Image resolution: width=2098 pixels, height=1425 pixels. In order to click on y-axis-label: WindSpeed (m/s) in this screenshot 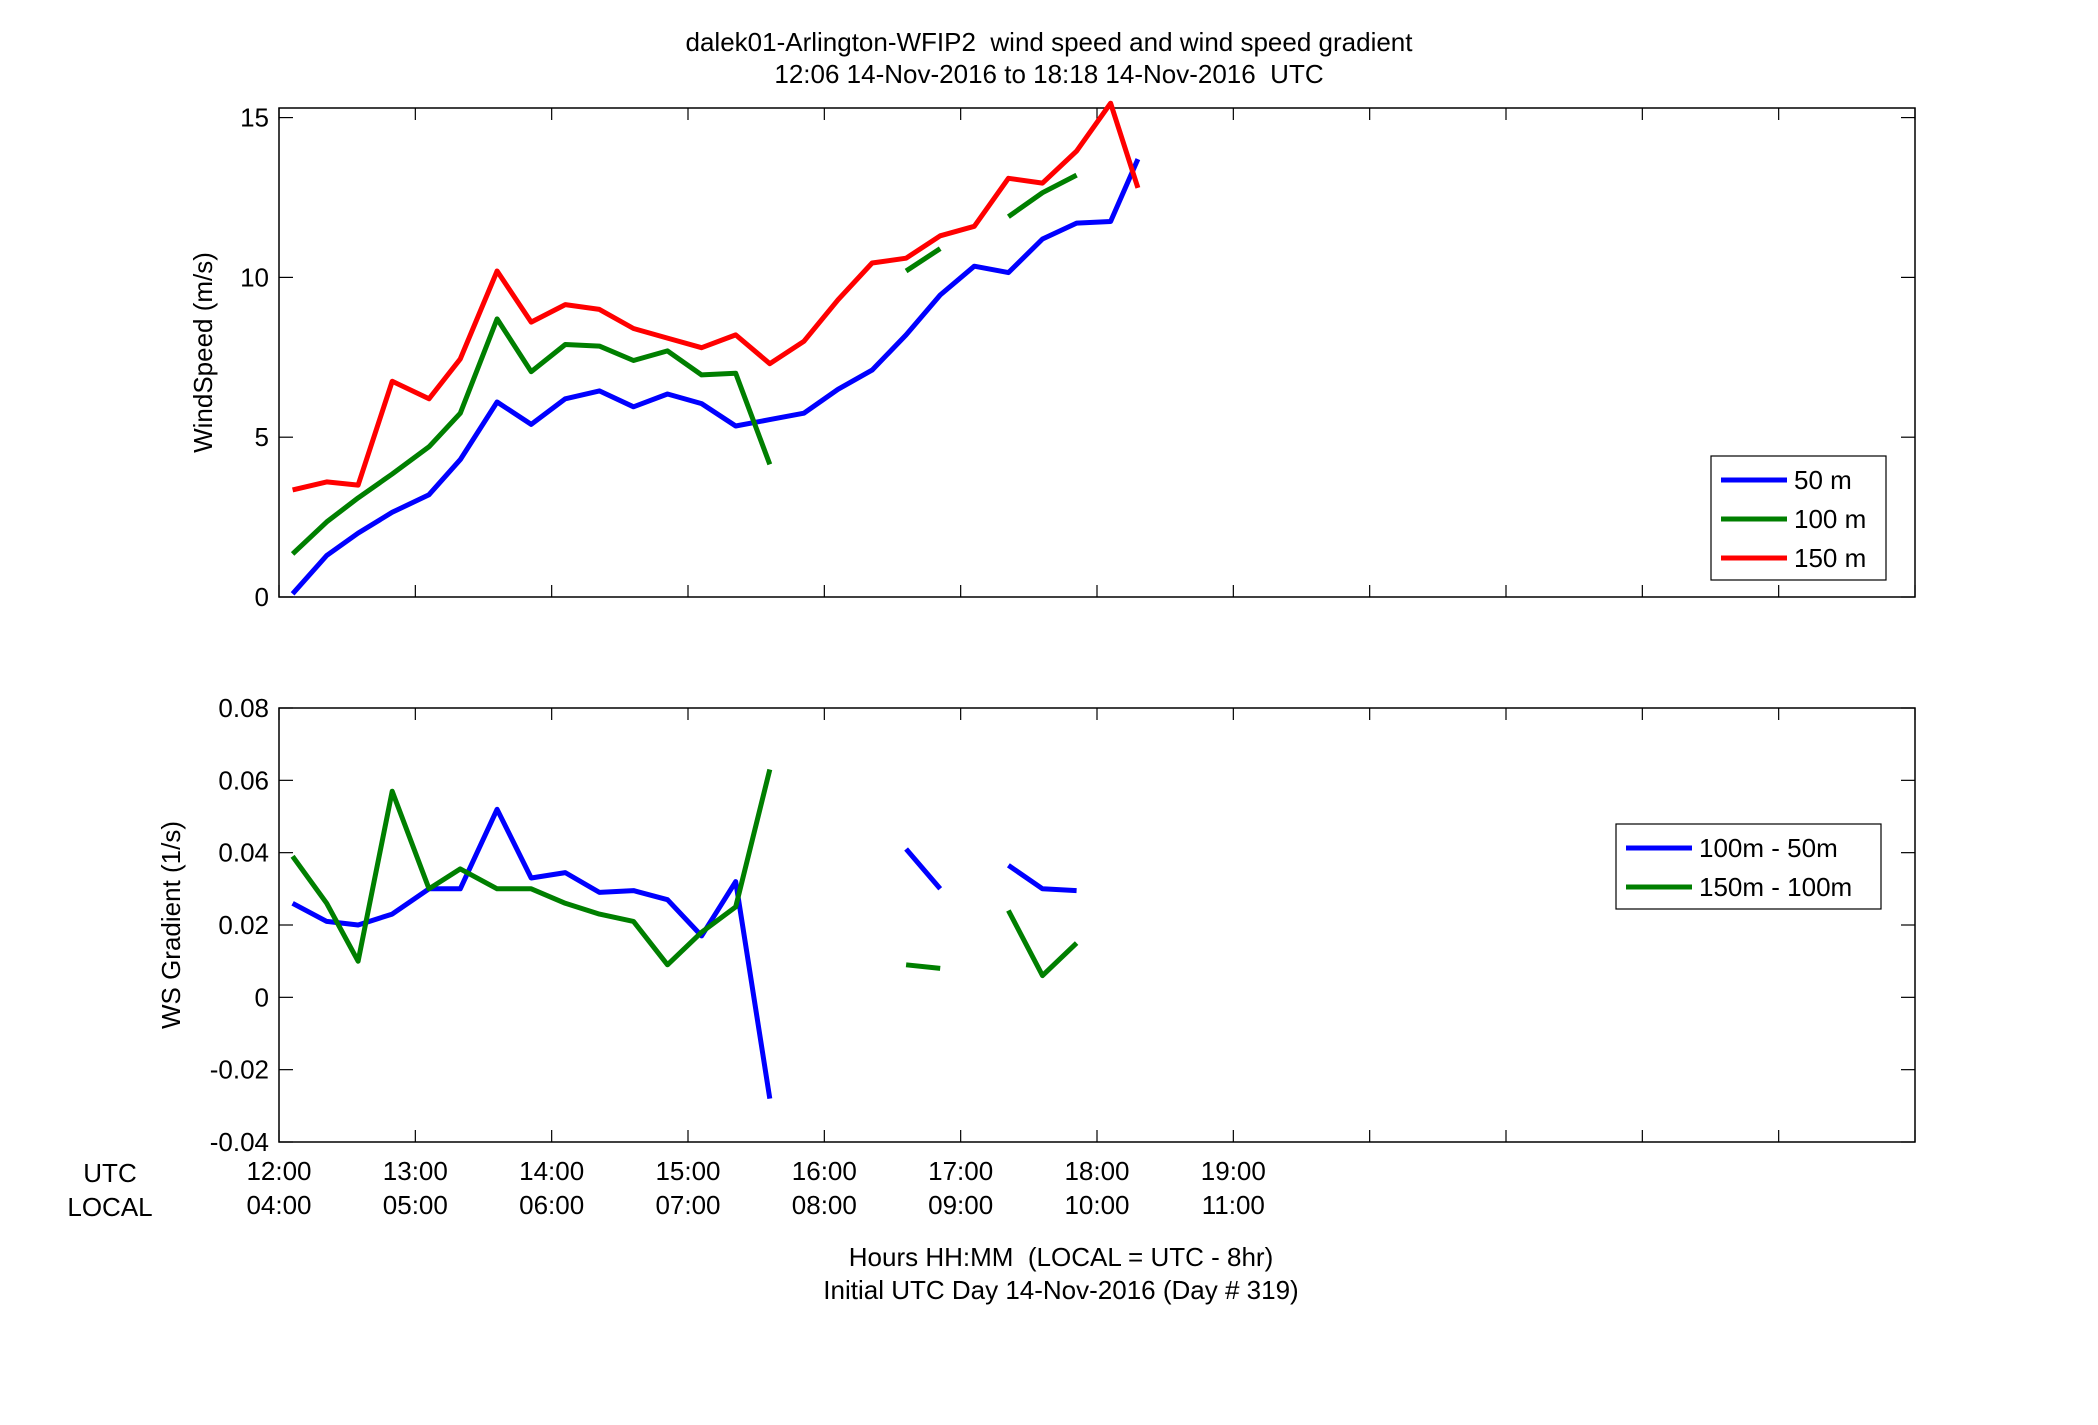, I will do `click(203, 352)`.